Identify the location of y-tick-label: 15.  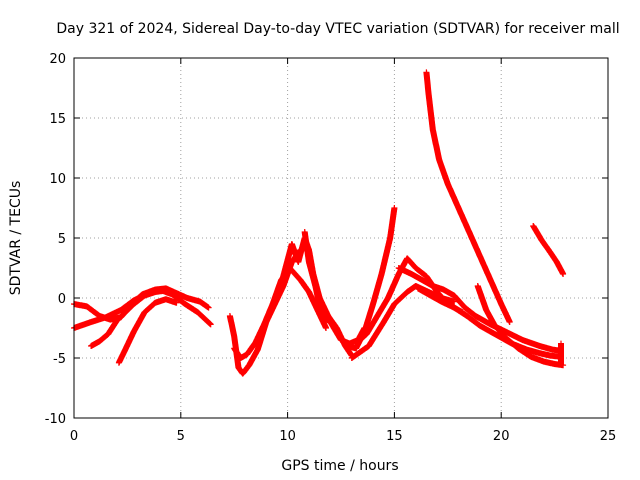
(57, 119).